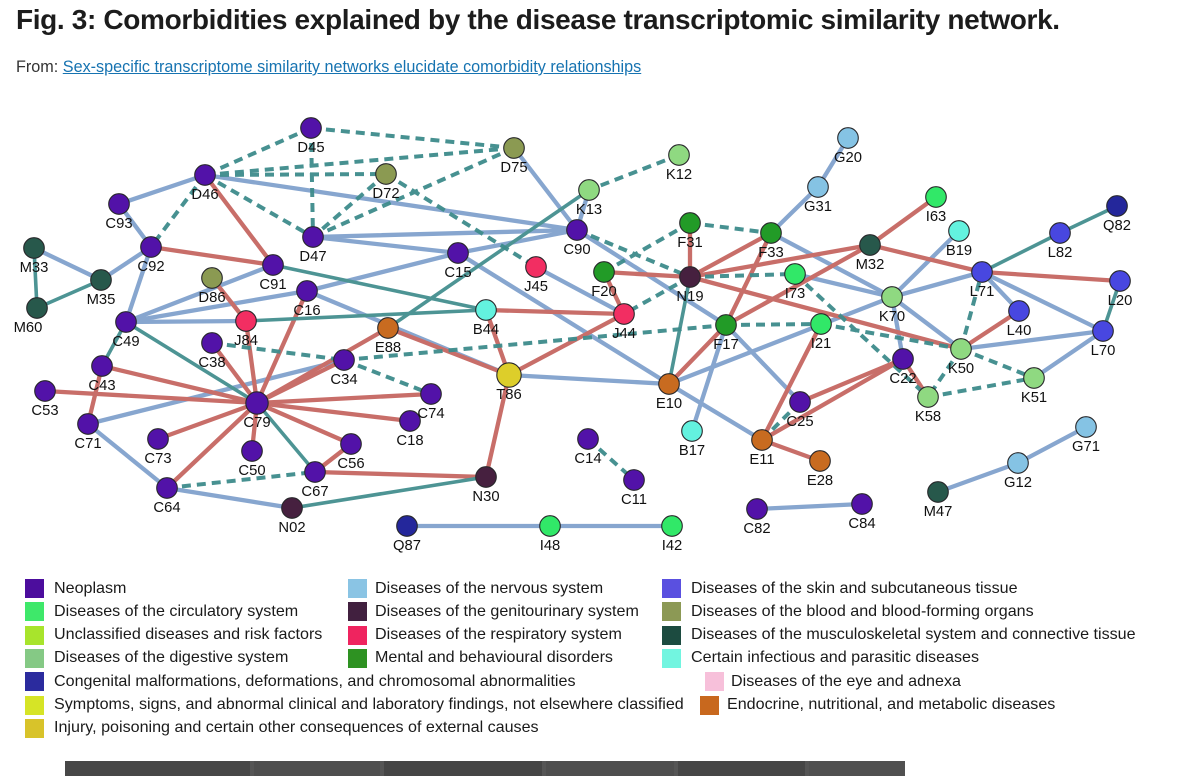  Describe the element at coordinates (343, 380) in the screenshot. I see `svg-text: C34` at that location.